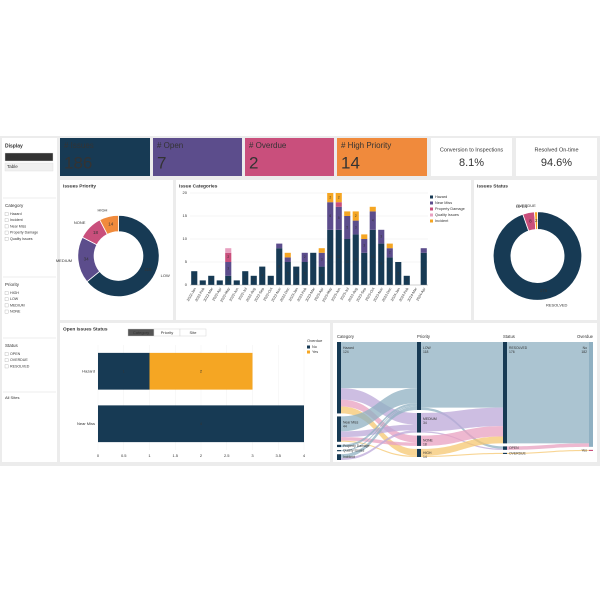  Describe the element at coordinates (262, 276) in the screenshot. I see `bar-value-label: 4` at that location.